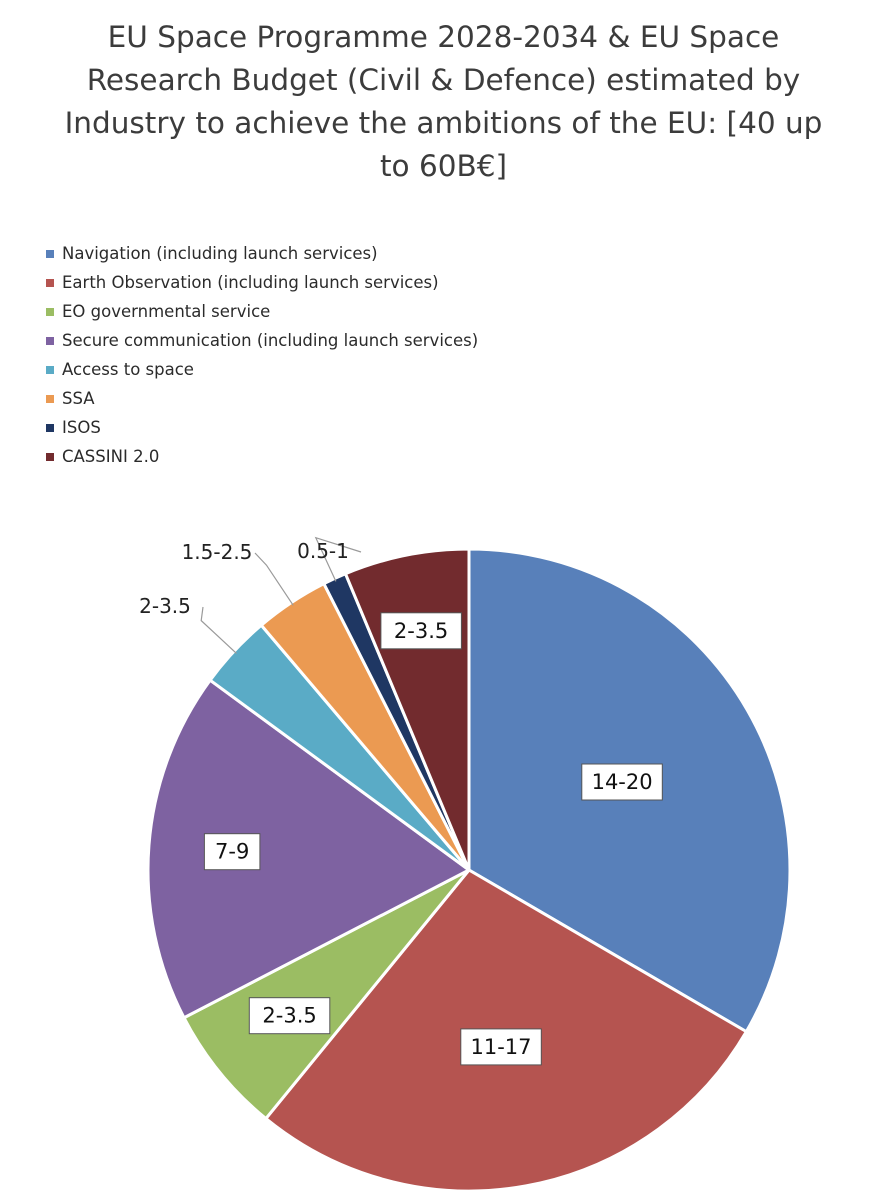  Describe the element at coordinates (111, 456) in the screenshot. I see `legend-label: CASSINI 2.0` at that location.